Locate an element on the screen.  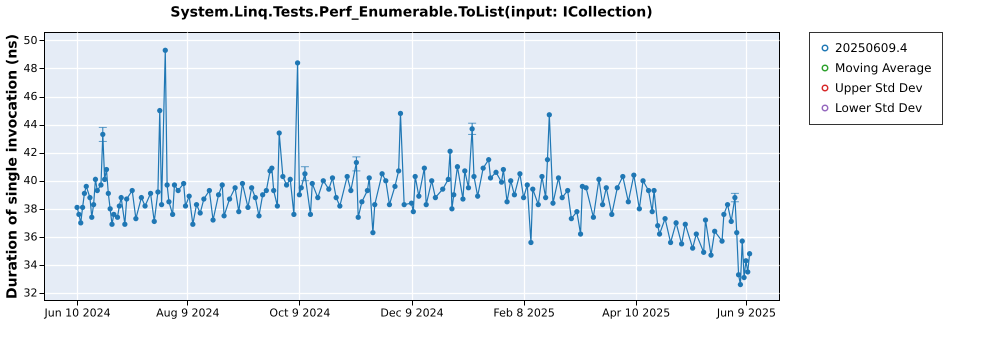
y-tick-label: 42 is located at coordinates (31, 153).